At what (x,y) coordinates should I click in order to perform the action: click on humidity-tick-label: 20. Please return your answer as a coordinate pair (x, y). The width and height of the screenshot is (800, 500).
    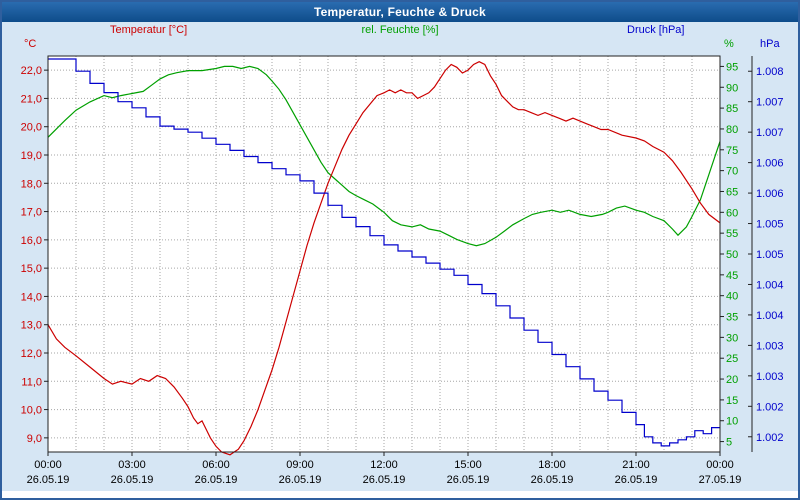
    Looking at the image, I should click on (732, 380).